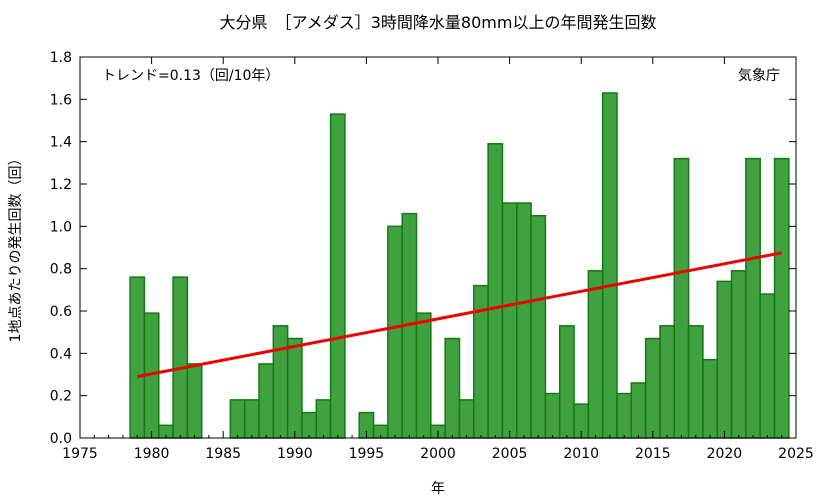  I want to click on chart-title: 大分県 ［アメダス］3時間降水量80mm以上の年間発生回数, so click(438, 22).